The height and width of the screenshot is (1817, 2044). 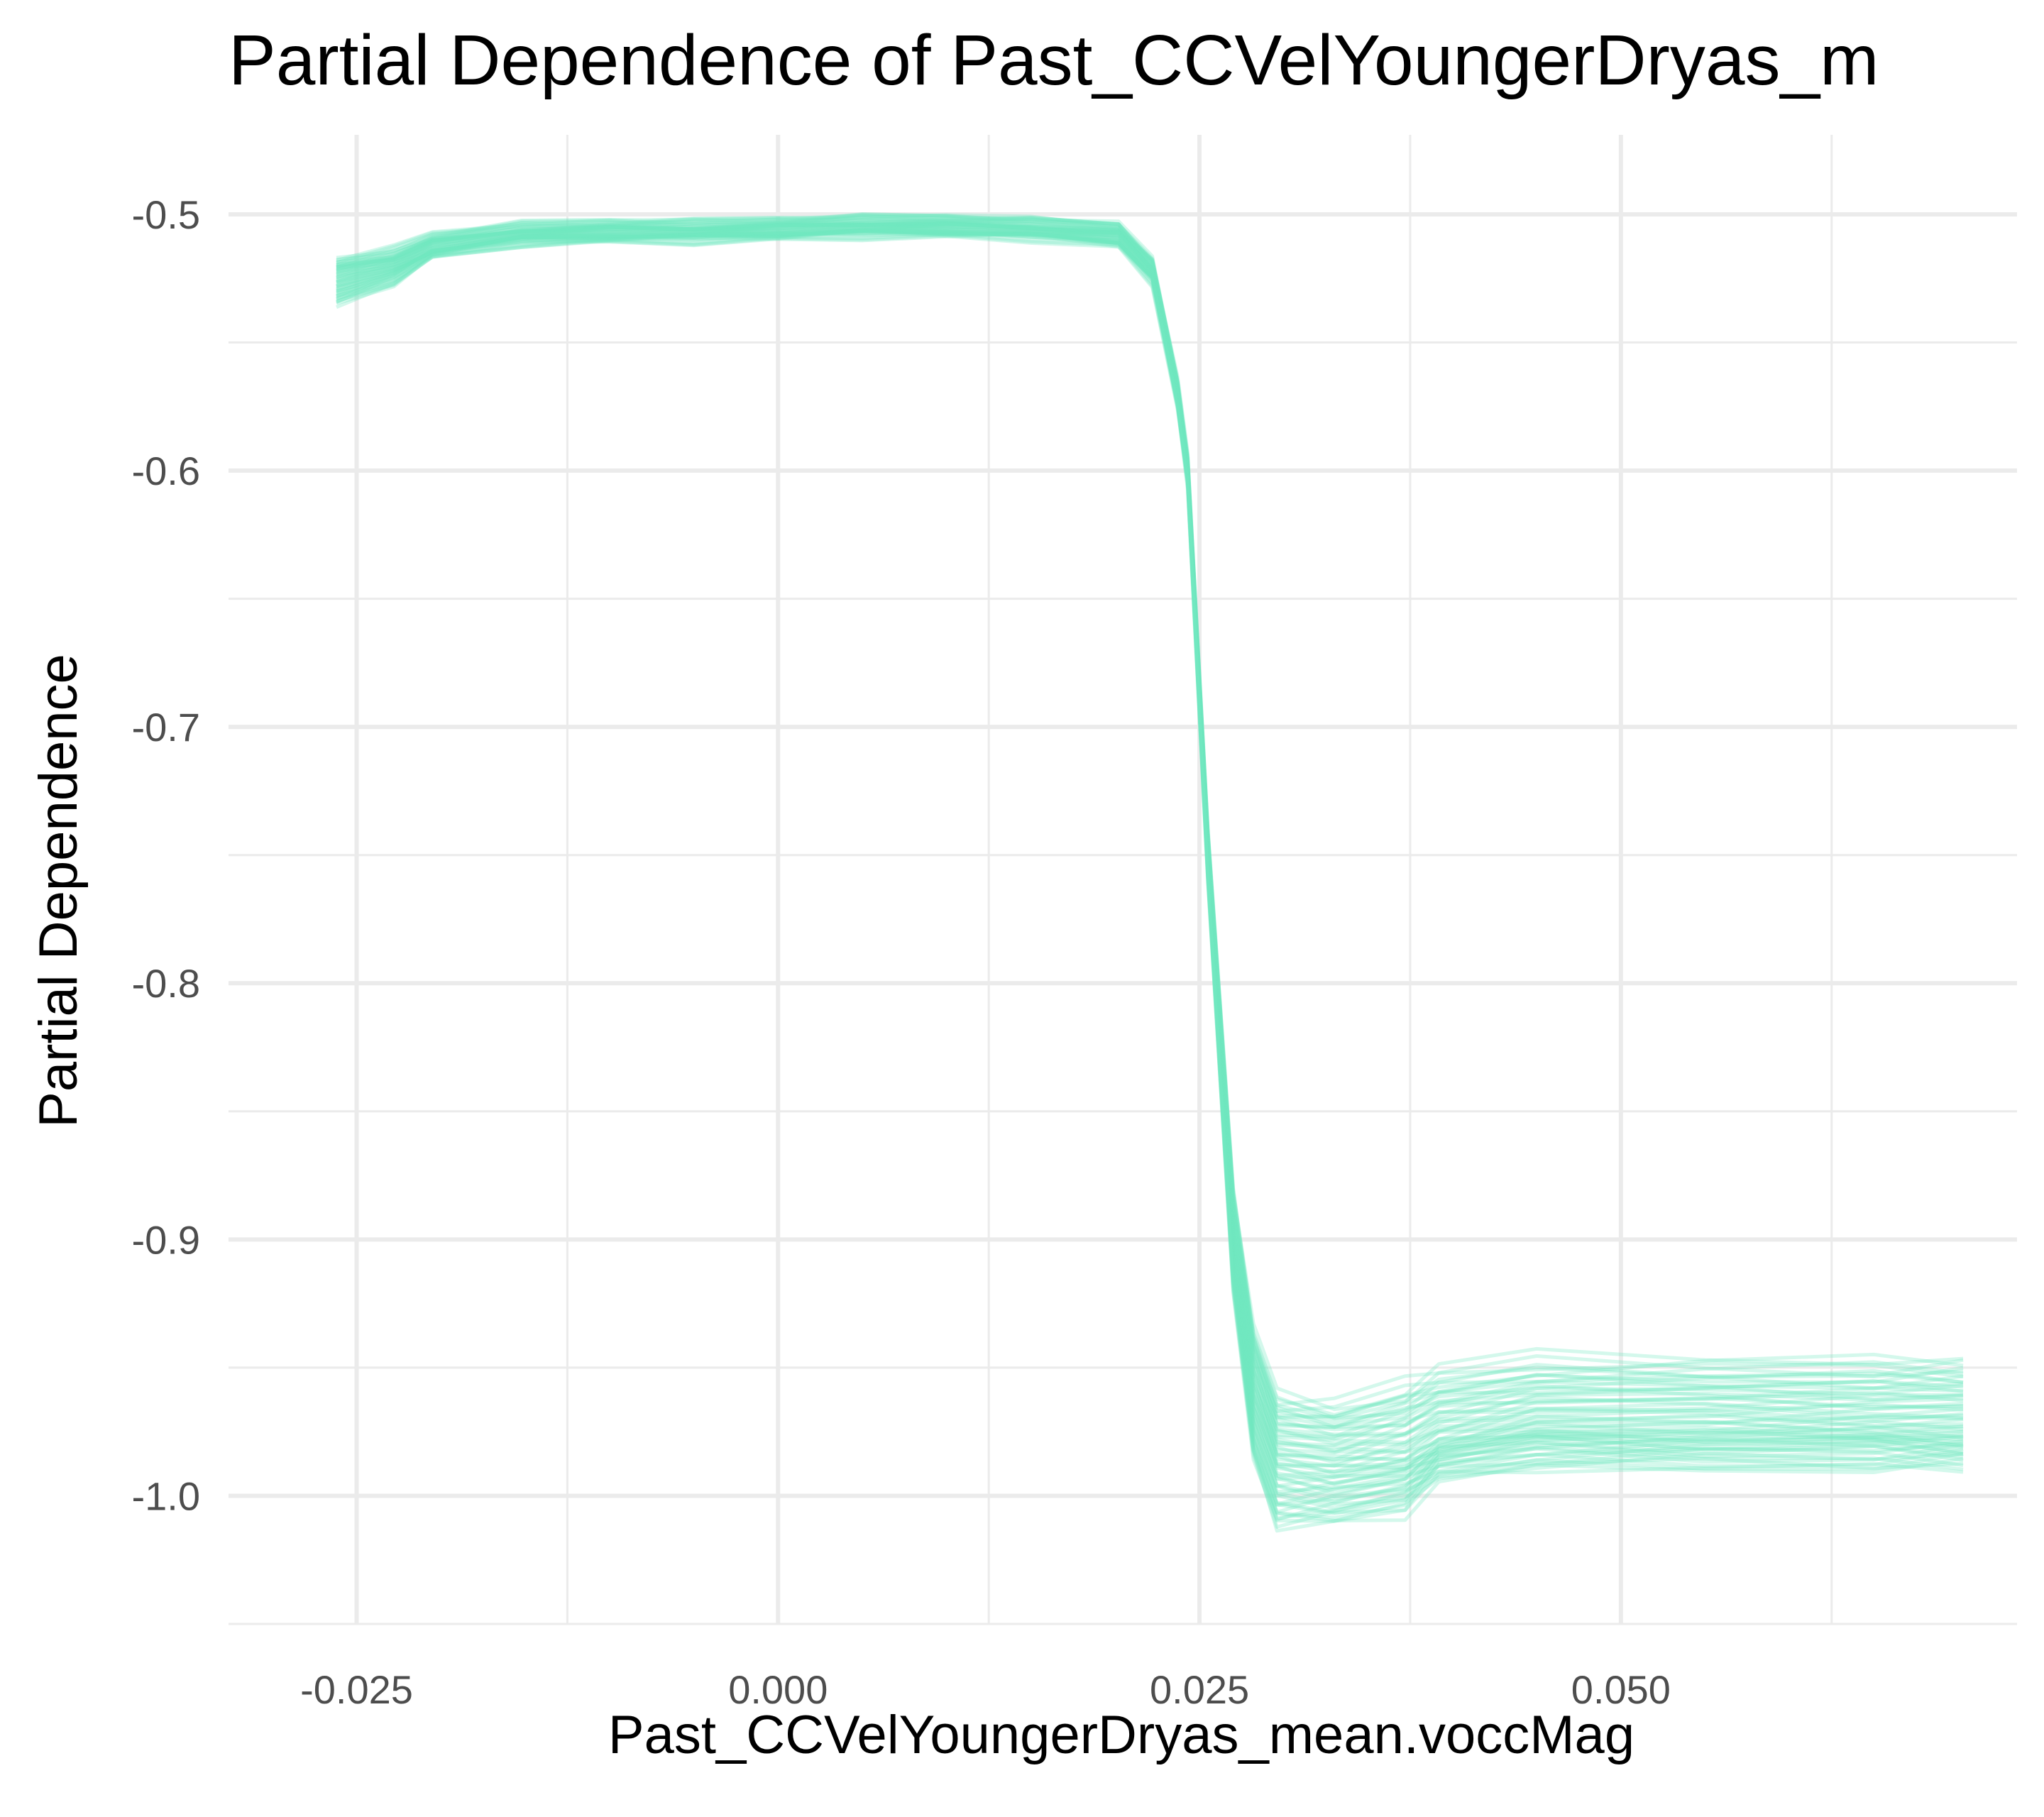 I want to click on x-axis-ticks: -0.025 0.000 0.025 0.050, so click(x=985, y=1689).